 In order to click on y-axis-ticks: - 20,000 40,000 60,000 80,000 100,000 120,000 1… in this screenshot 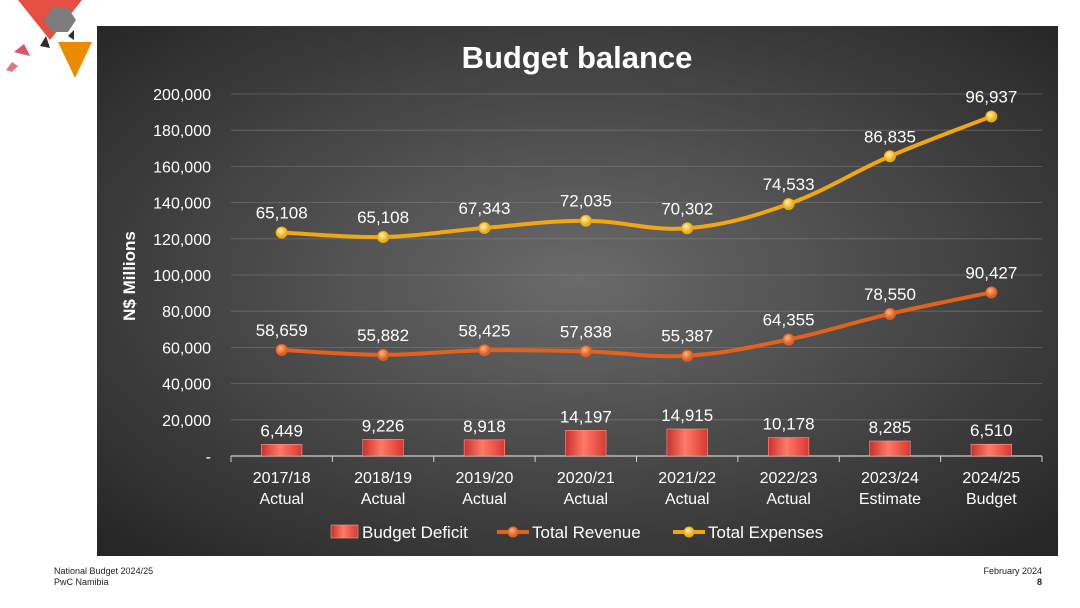, I will do `click(182, 276)`.